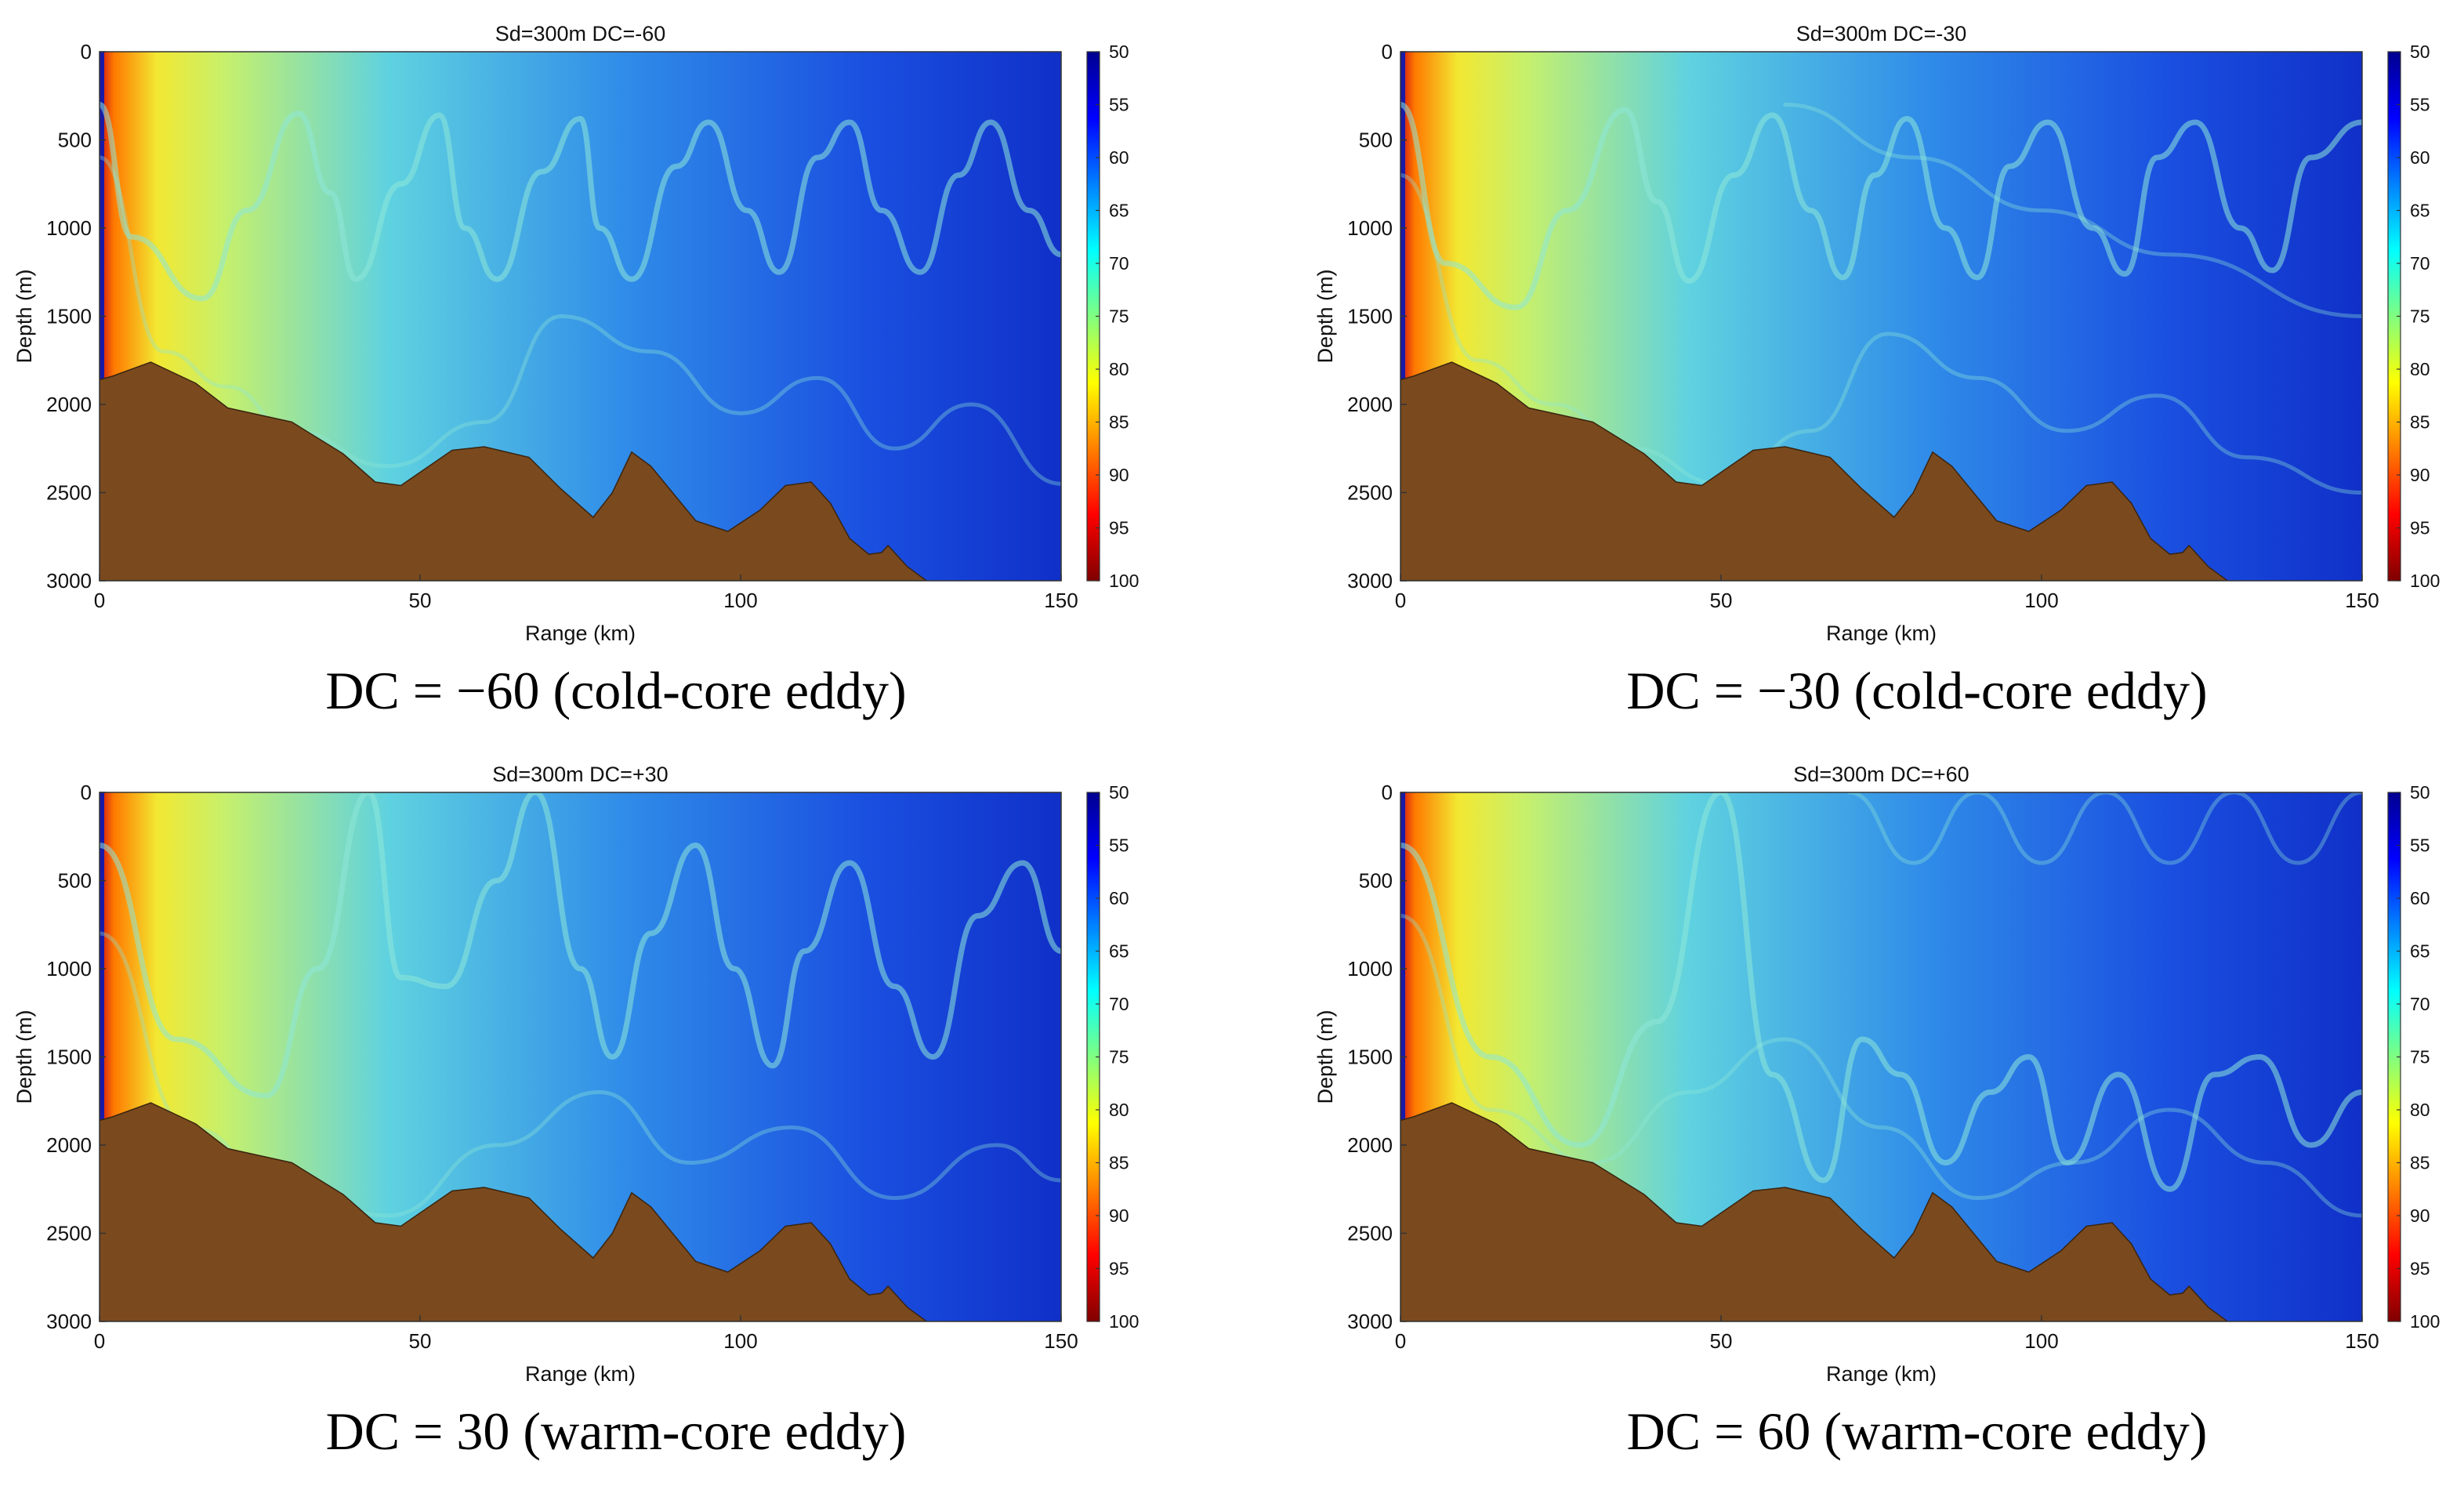  What do you see at coordinates (616, 1431) in the screenshot?
I see `panel-caption: DC = 30 (warm-core eddy)` at bounding box center [616, 1431].